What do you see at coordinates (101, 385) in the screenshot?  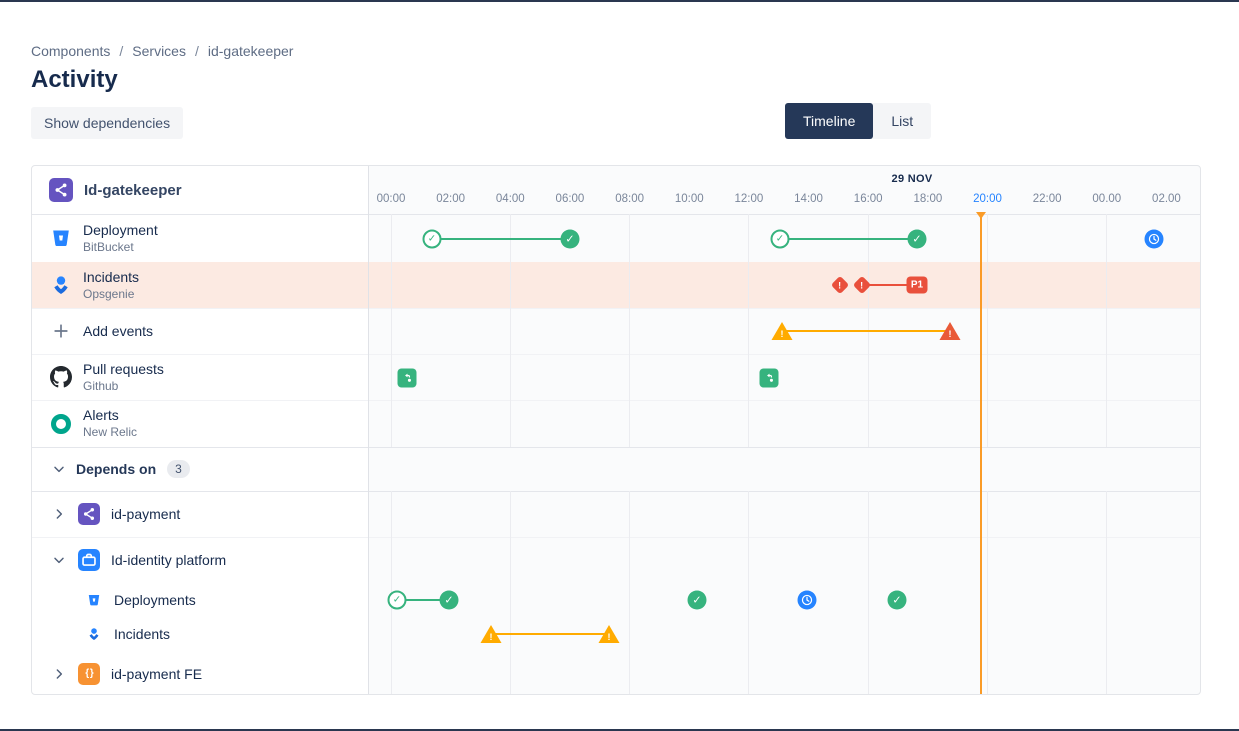 I see `row-subtitle: Github` at bounding box center [101, 385].